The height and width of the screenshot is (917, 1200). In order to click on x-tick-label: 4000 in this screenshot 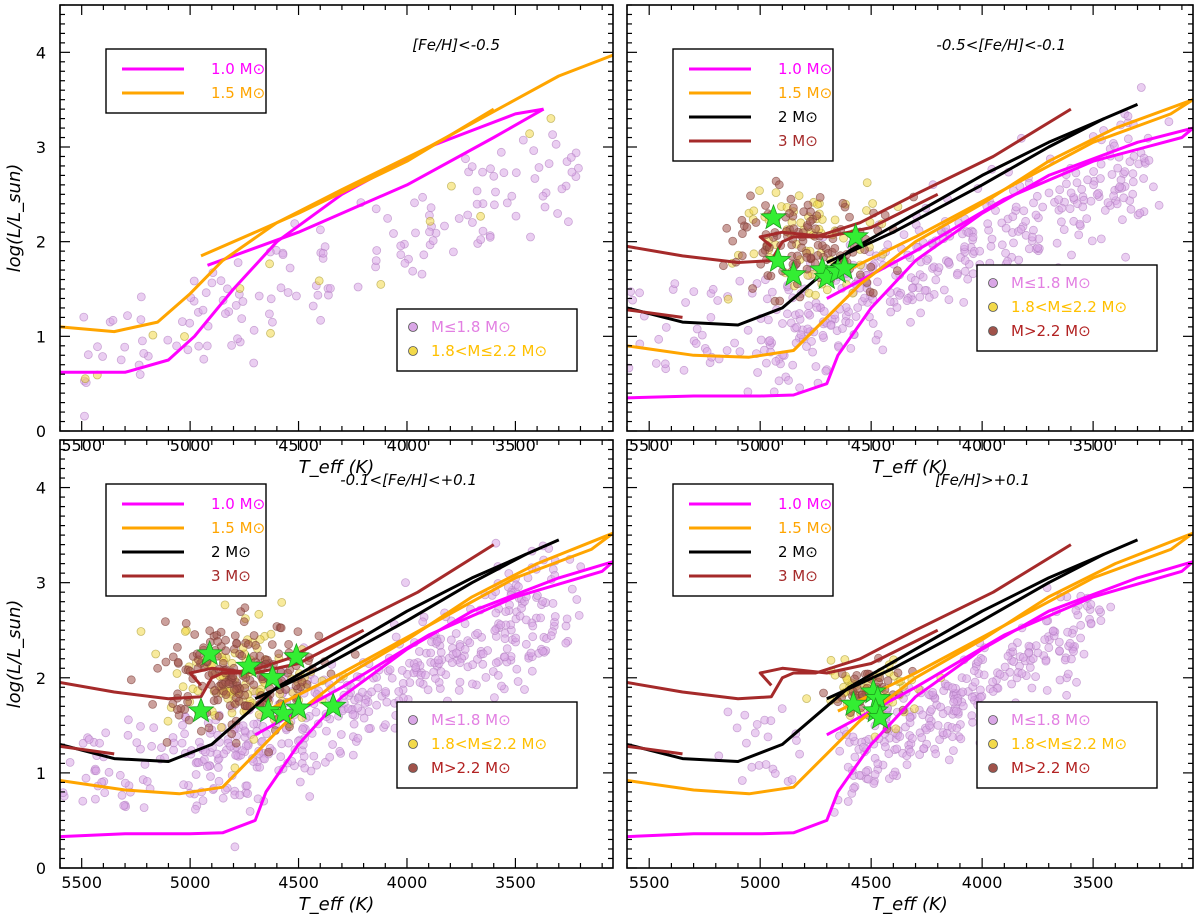, I will do `click(407, 882)`.